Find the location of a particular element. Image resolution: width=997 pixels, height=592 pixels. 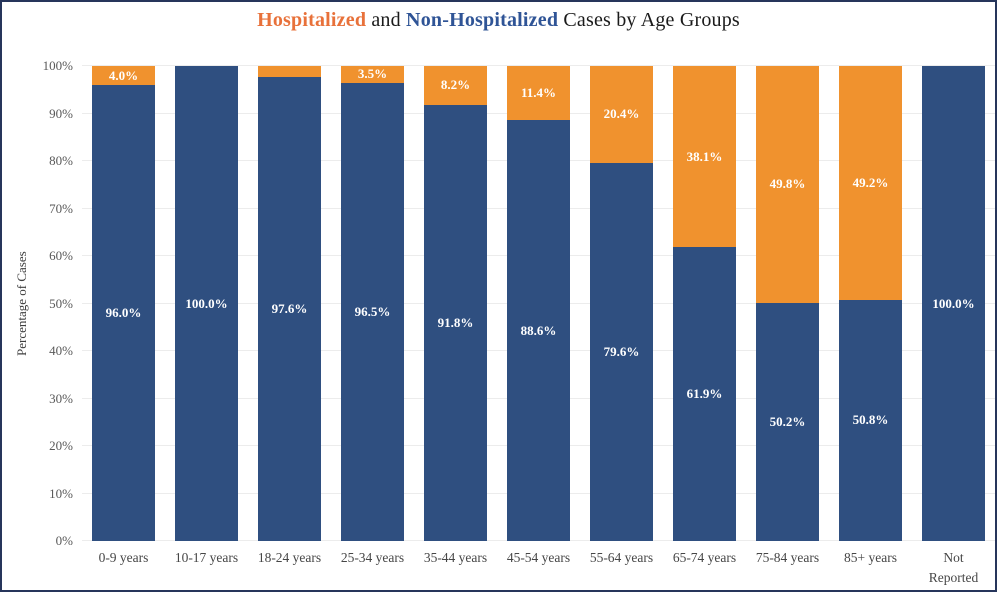

y-tick-label: 10% is located at coordinates (61, 493).